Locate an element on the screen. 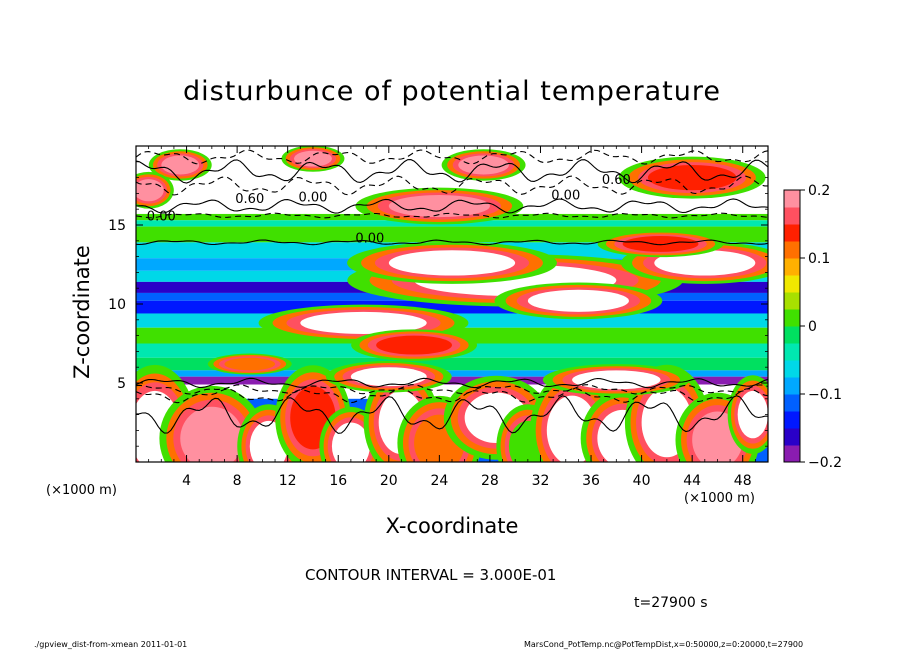 Image resolution: width=904 pixels, height=654 pixels. x-tick-label-7: 32 is located at coordinates (541, 481).